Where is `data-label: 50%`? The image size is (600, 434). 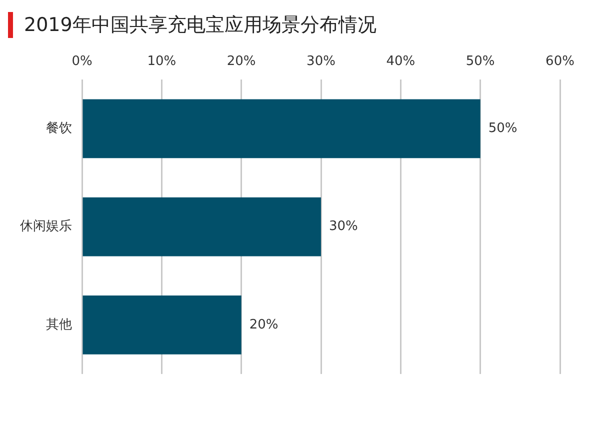 data-label: 50% is located at coordinates (503, 128).